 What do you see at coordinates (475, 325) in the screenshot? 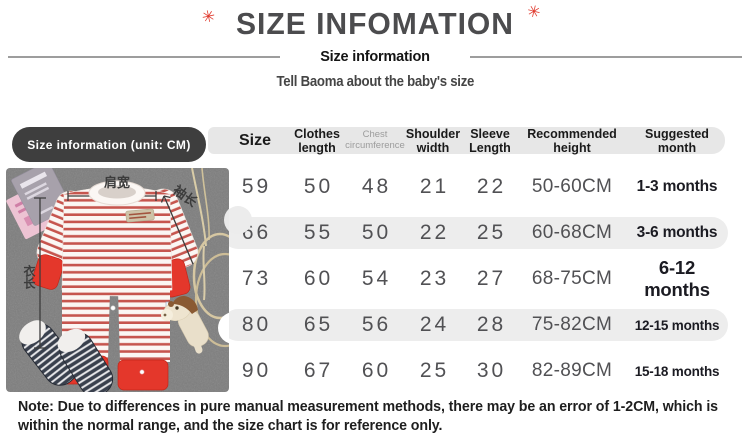
I see `table-row: 80 65 56 24 28 75-82CM 12-15 months` at bounding box center [475, 325].